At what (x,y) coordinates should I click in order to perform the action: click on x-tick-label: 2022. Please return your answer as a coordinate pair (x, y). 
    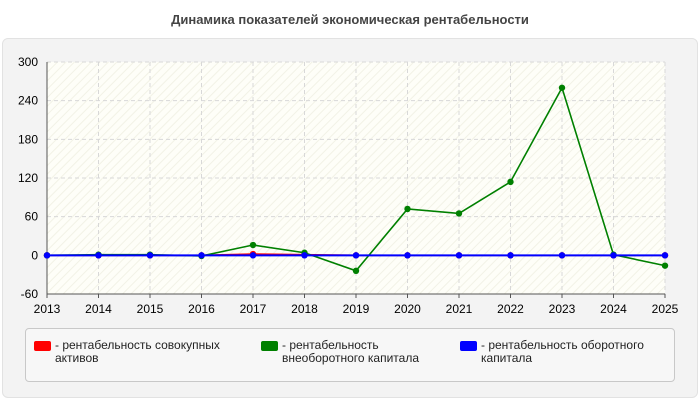
    Looking at the image, I should click on (510, 309).